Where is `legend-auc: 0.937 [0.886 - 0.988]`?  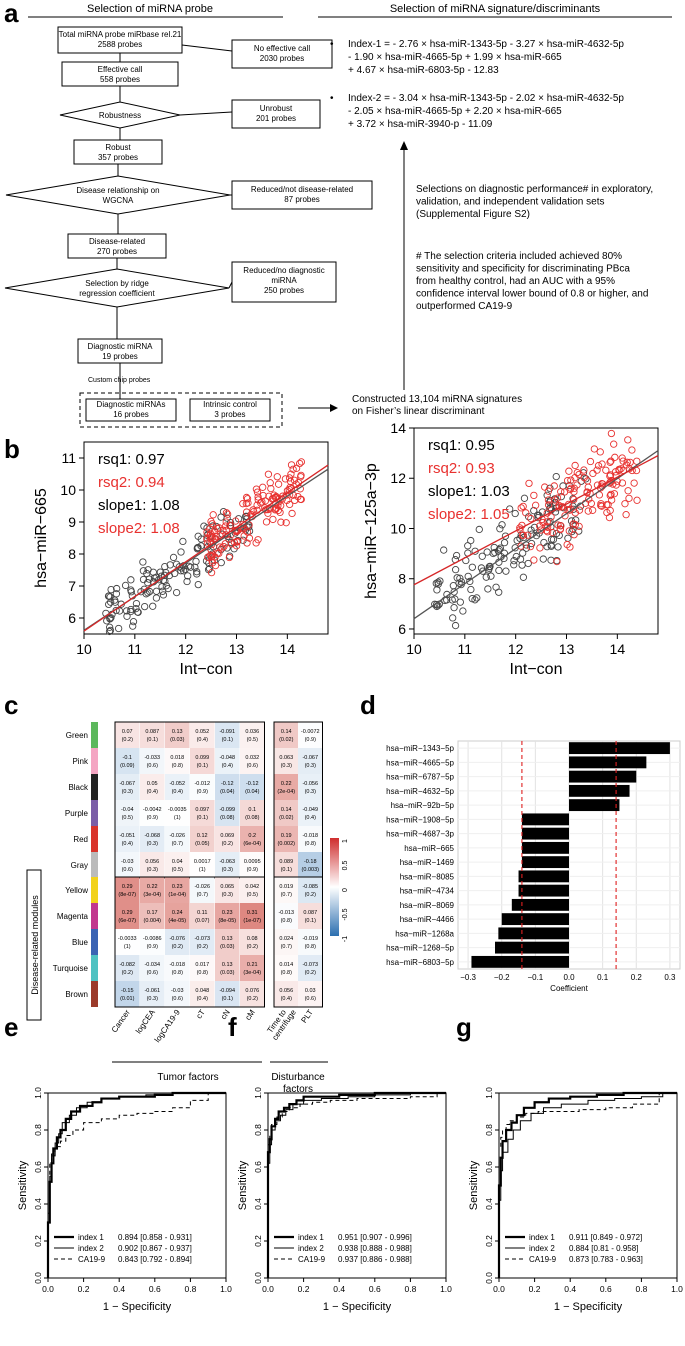
legend-auc: 0.937 [0.886 - 0.988] is located at coordinates (375, 1259).